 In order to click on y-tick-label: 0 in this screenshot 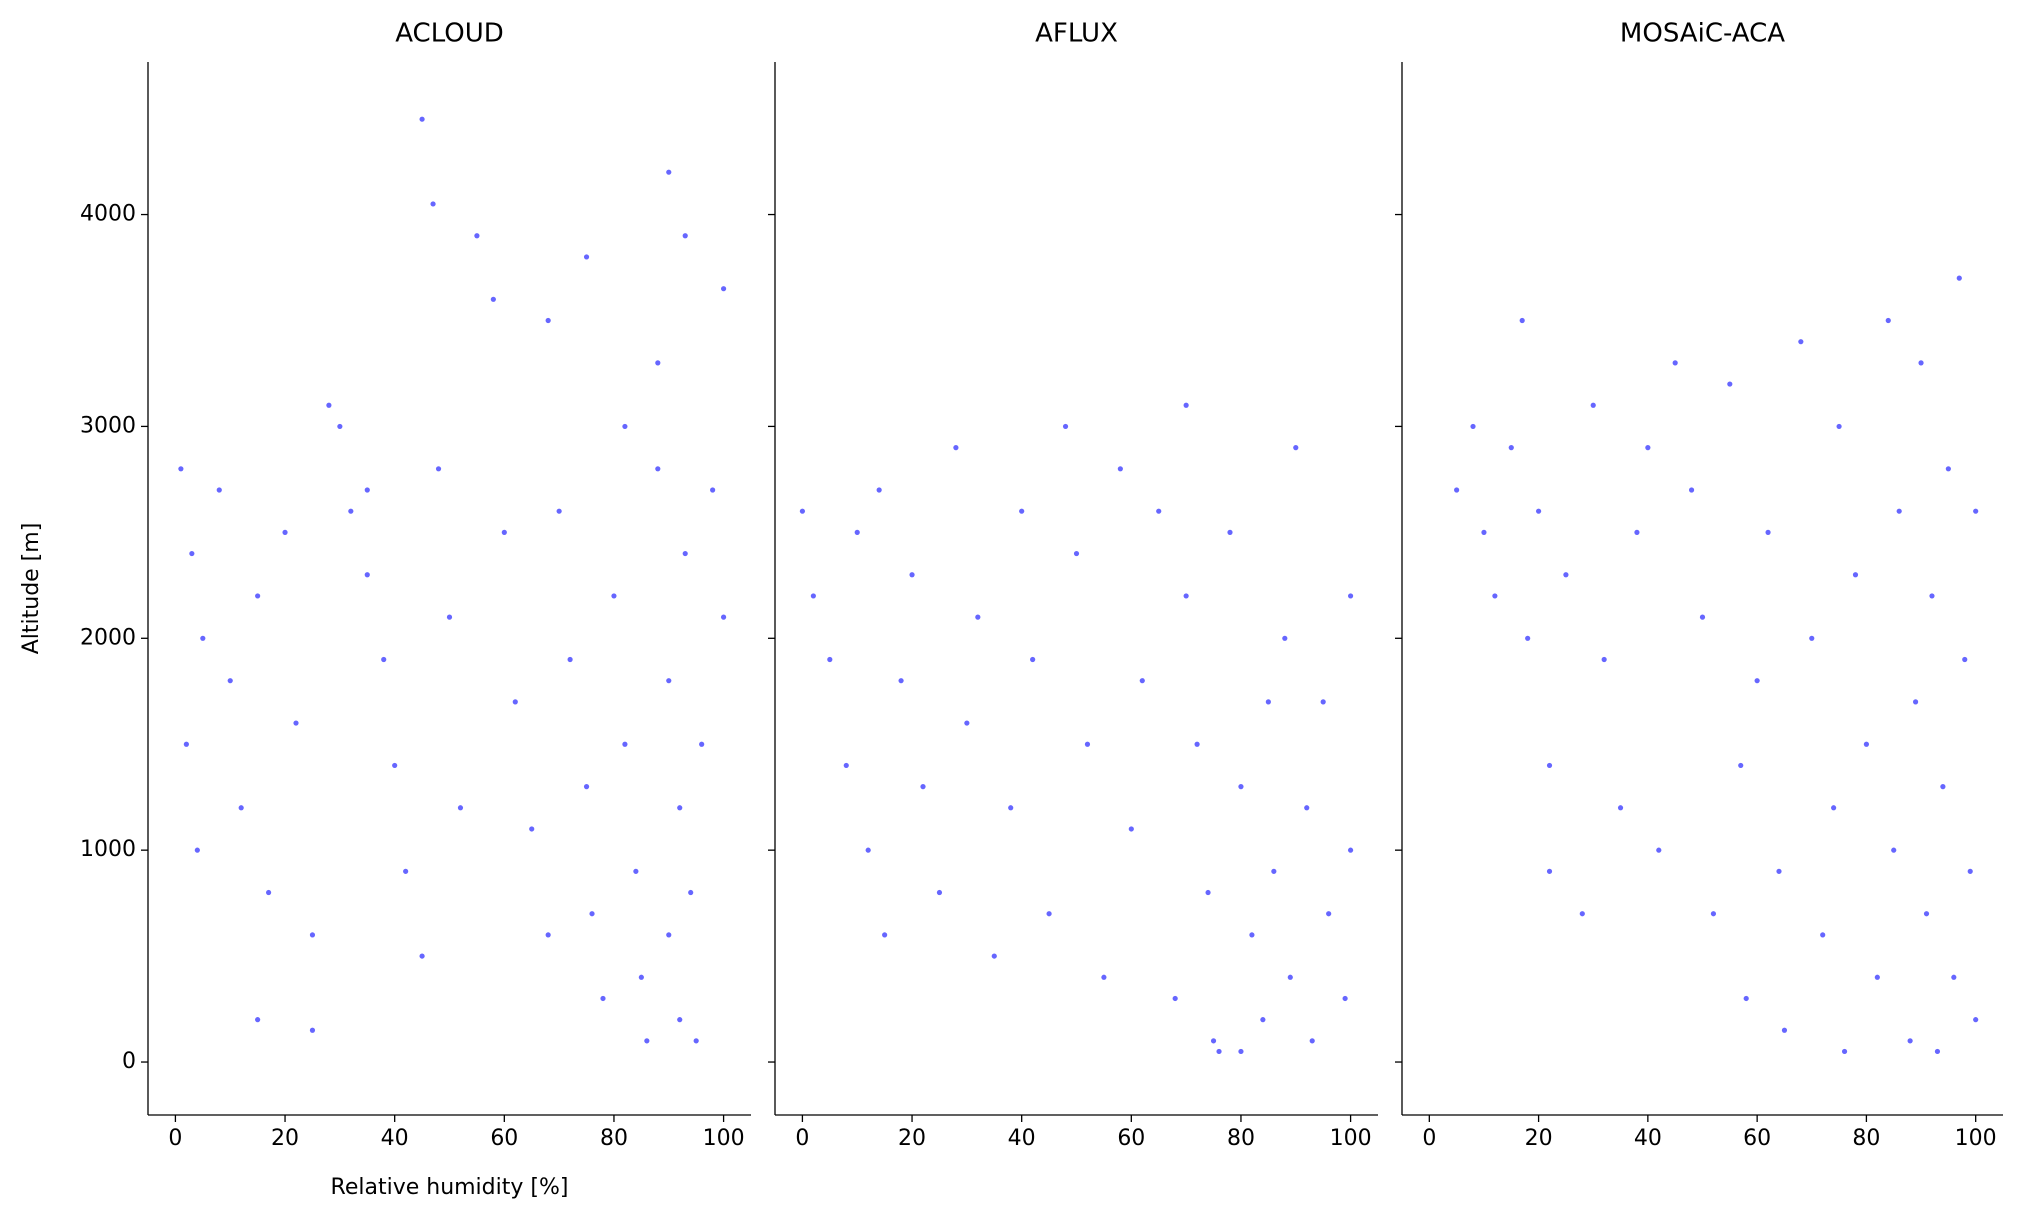, I will do `click(129, 1061)`.